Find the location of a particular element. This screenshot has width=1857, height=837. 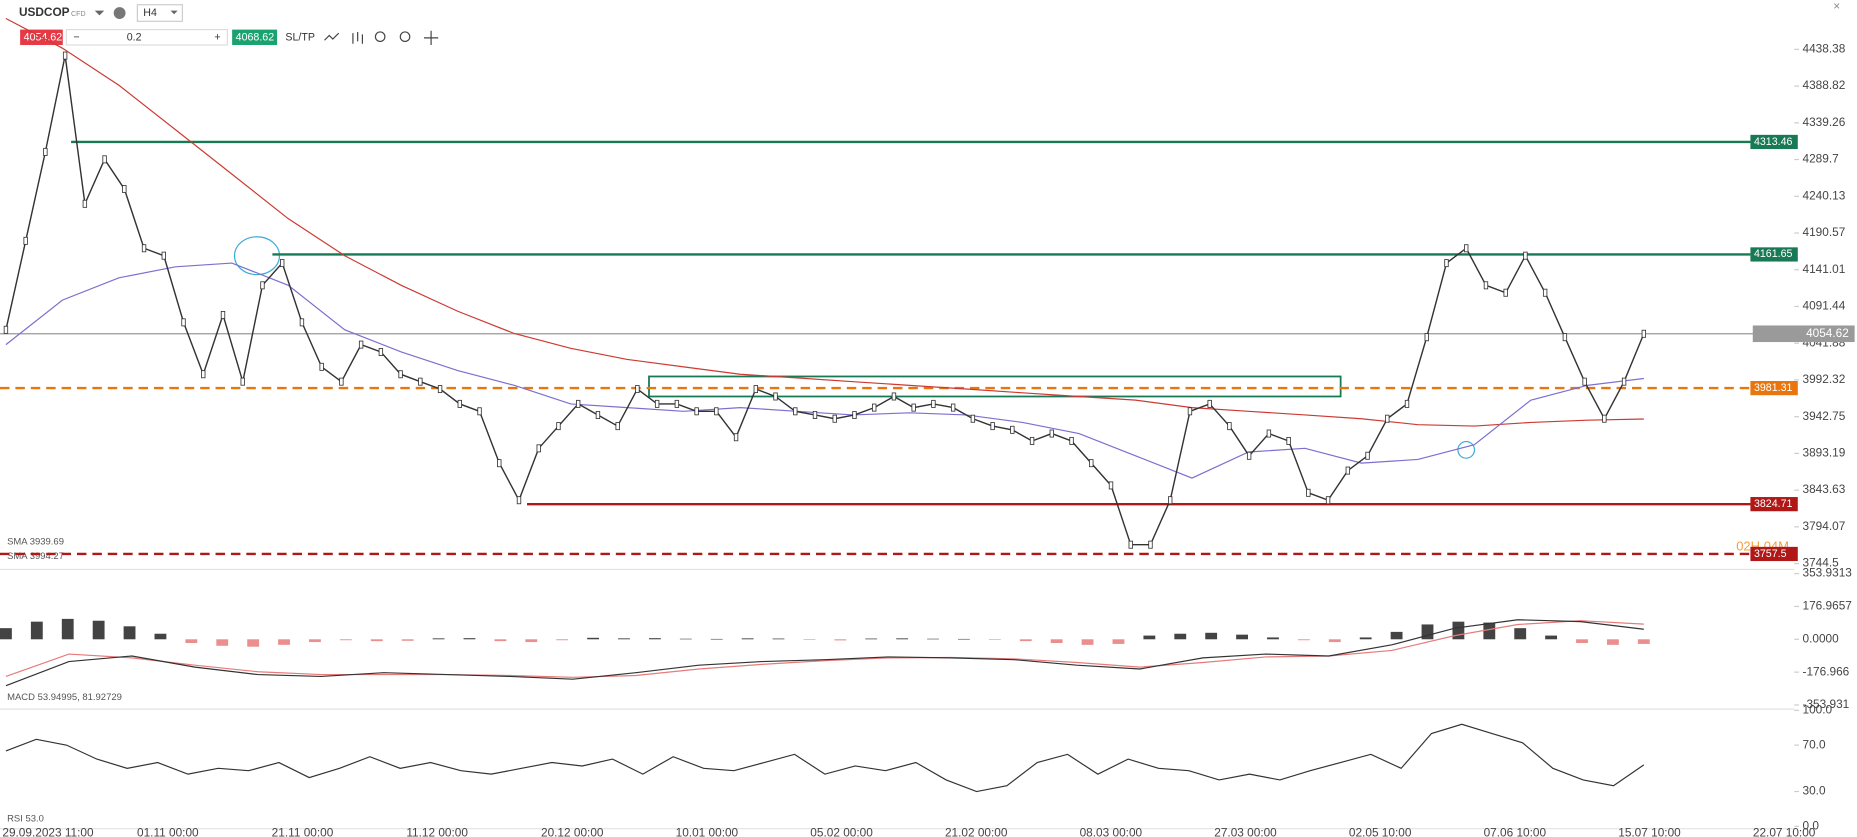

time-label: 11.12 00:00 is located at coordinates (437, 831).